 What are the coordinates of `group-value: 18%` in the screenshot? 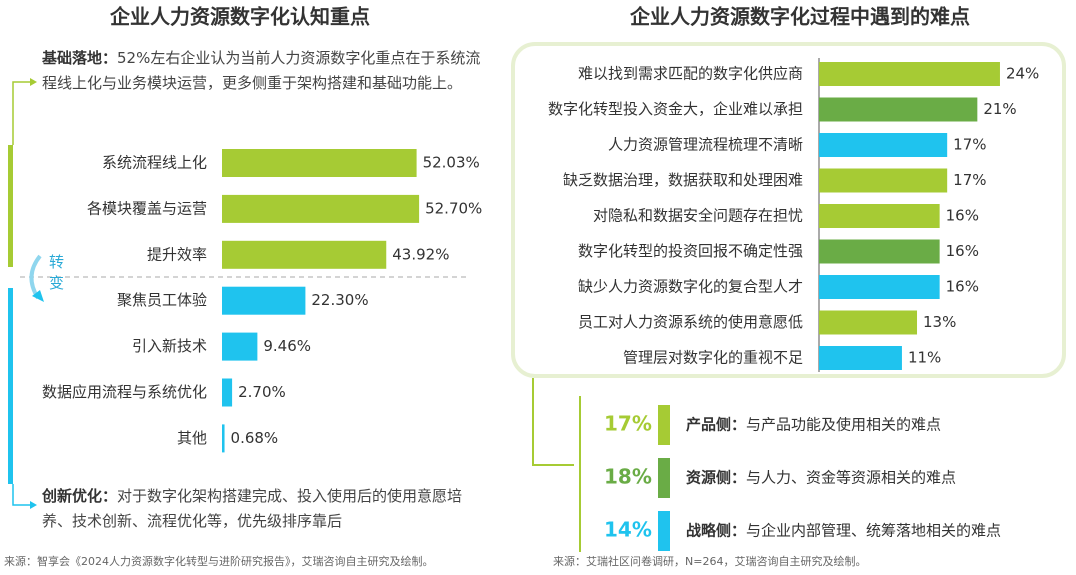 It's located at (628, 477).